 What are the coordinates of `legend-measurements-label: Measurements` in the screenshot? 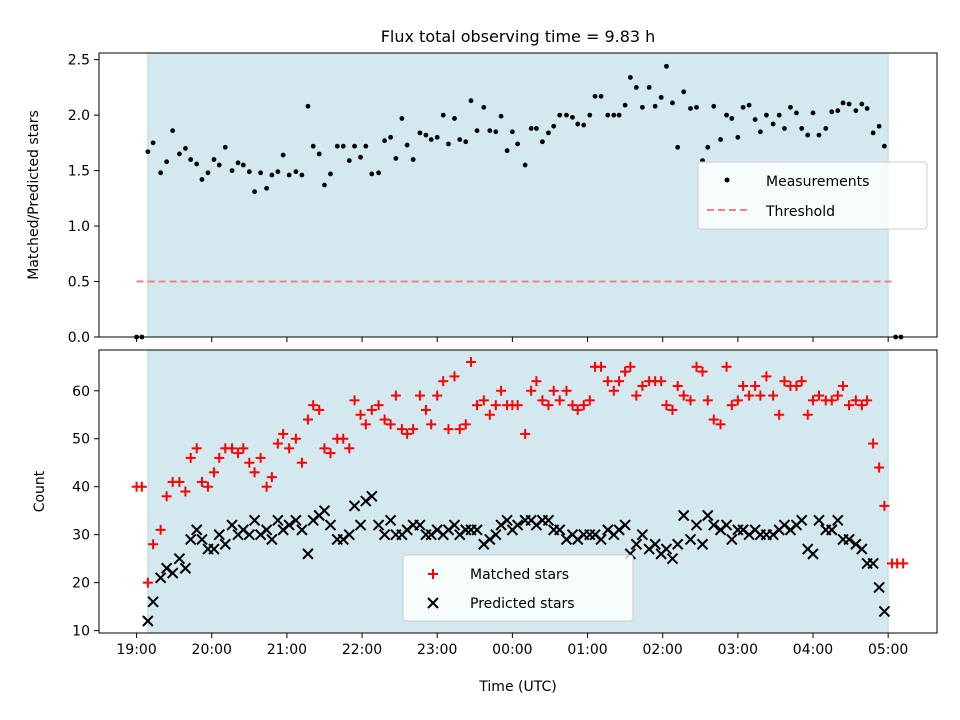 It's located at (817, 182).